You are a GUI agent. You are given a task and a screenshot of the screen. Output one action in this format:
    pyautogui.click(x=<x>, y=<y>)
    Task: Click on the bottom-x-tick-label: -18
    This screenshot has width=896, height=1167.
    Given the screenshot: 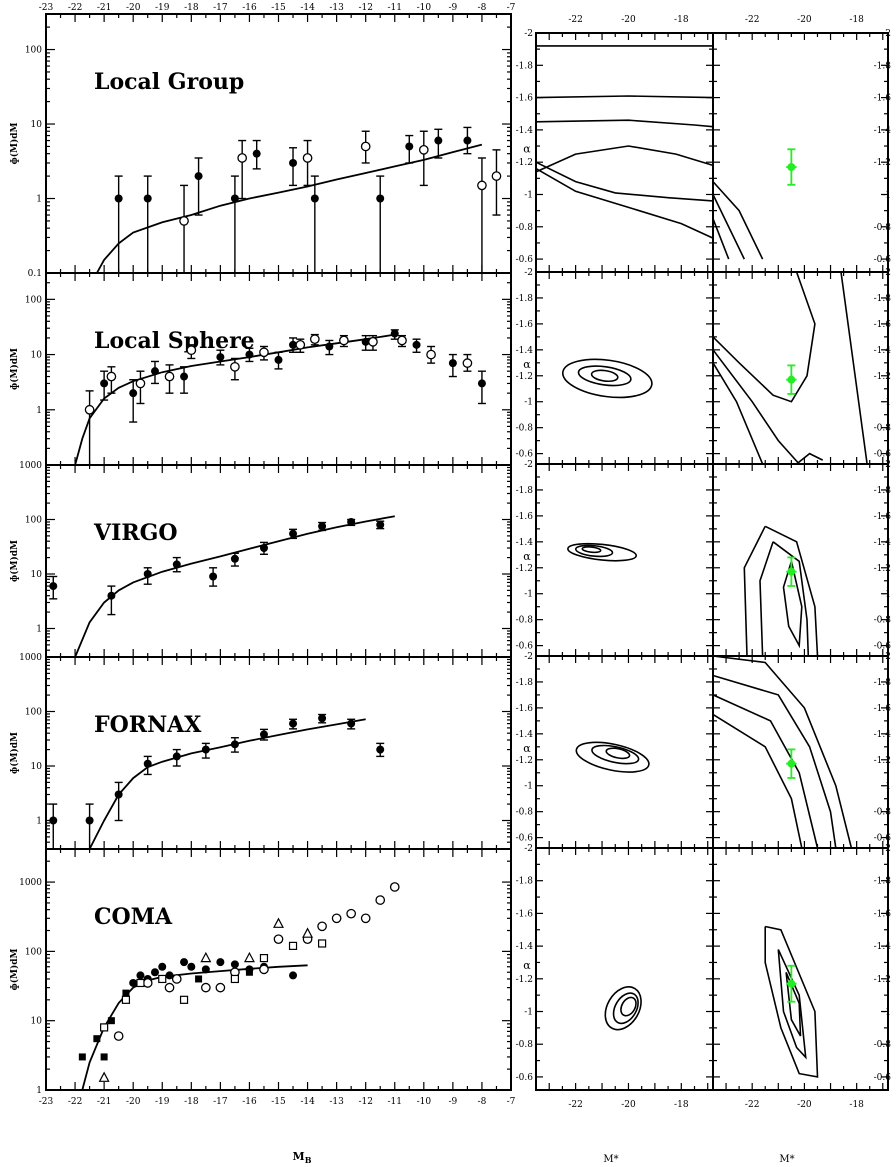 What is the action you would take?
    pyautogui.click(x=191, y=1102)
    